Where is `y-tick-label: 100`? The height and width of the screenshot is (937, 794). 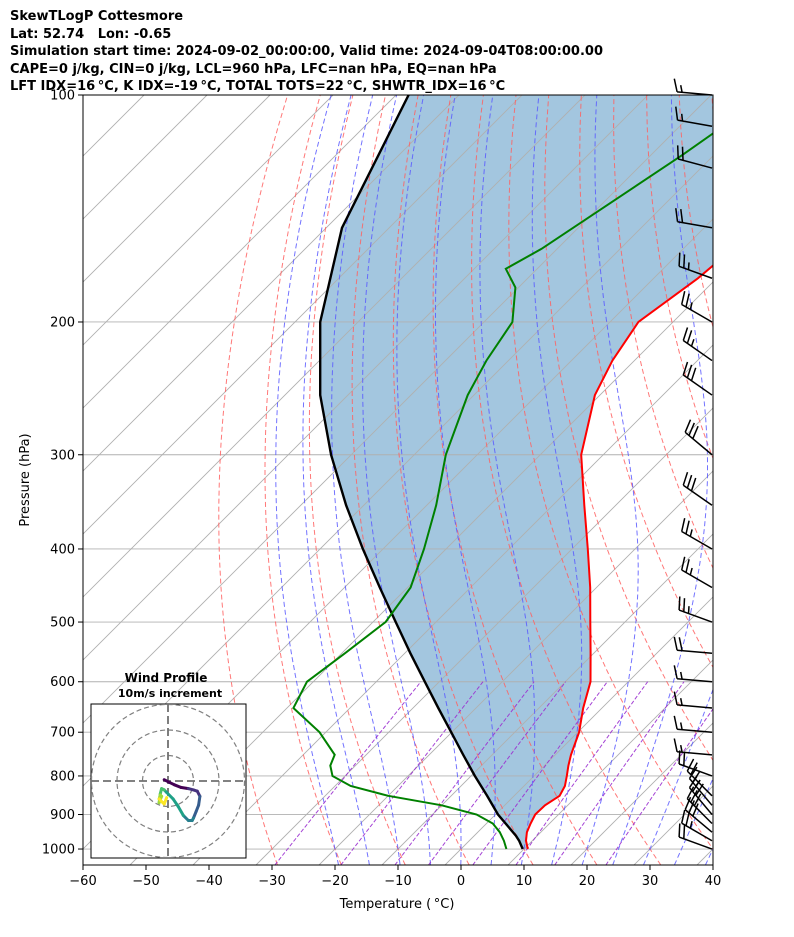
y-tick-label: 100 is located at coordinates (62, 96).